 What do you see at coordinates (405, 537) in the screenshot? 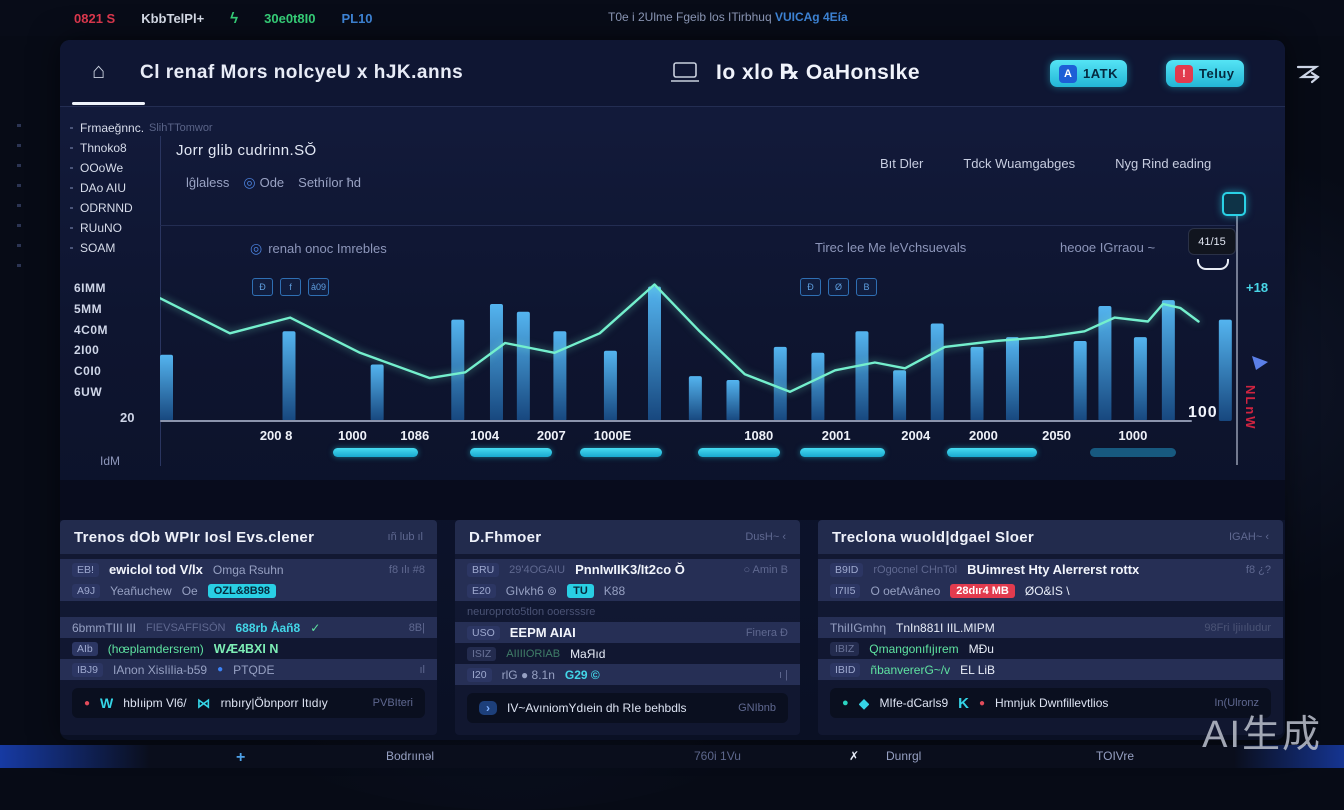
I see `panel-header-actions: ıñ lub ıl` at bounding box center [405, 537].